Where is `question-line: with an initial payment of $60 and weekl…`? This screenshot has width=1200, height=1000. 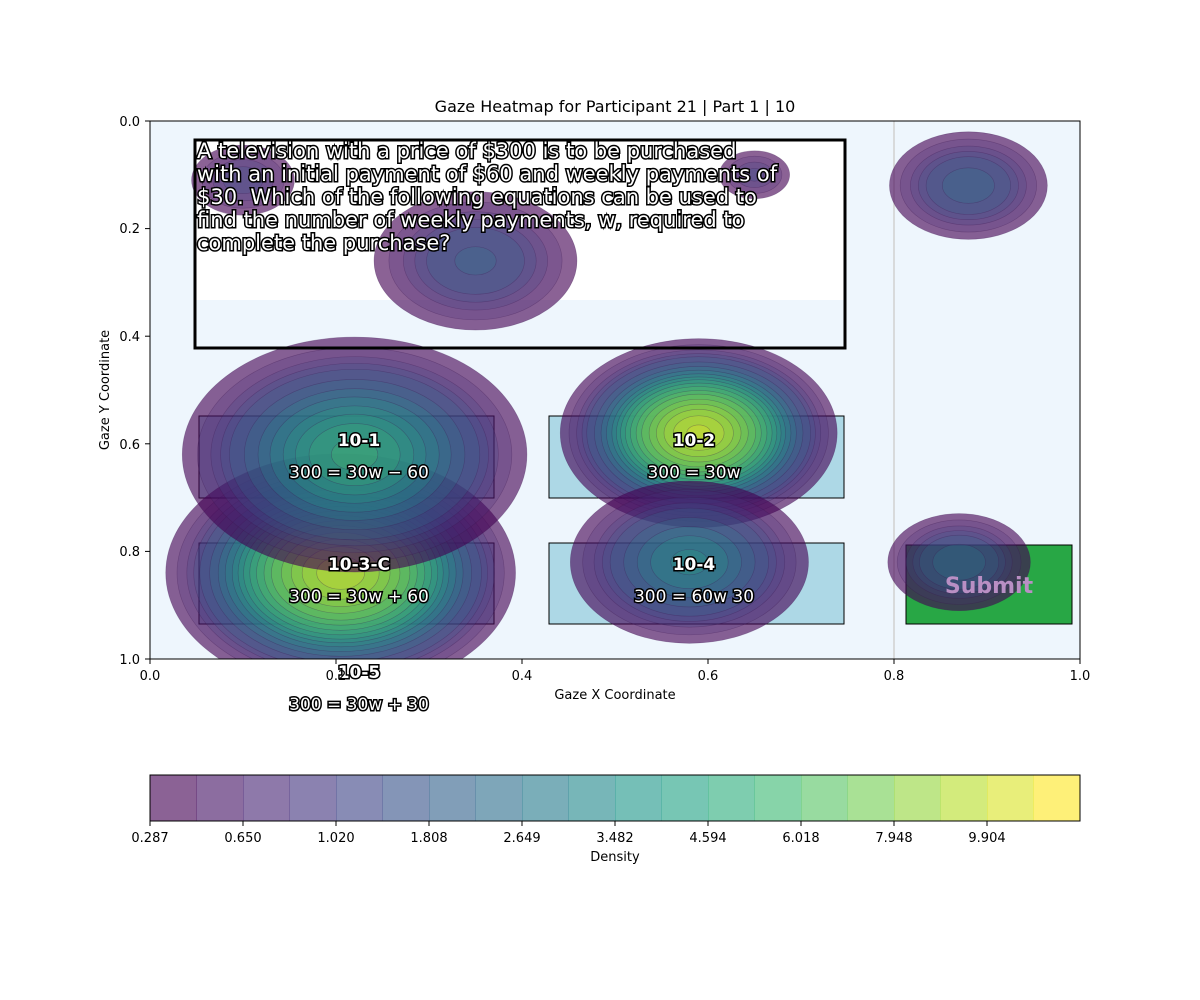
question-line: with an initial payment of $60 and weekl… is located at coordinates (487, 174).